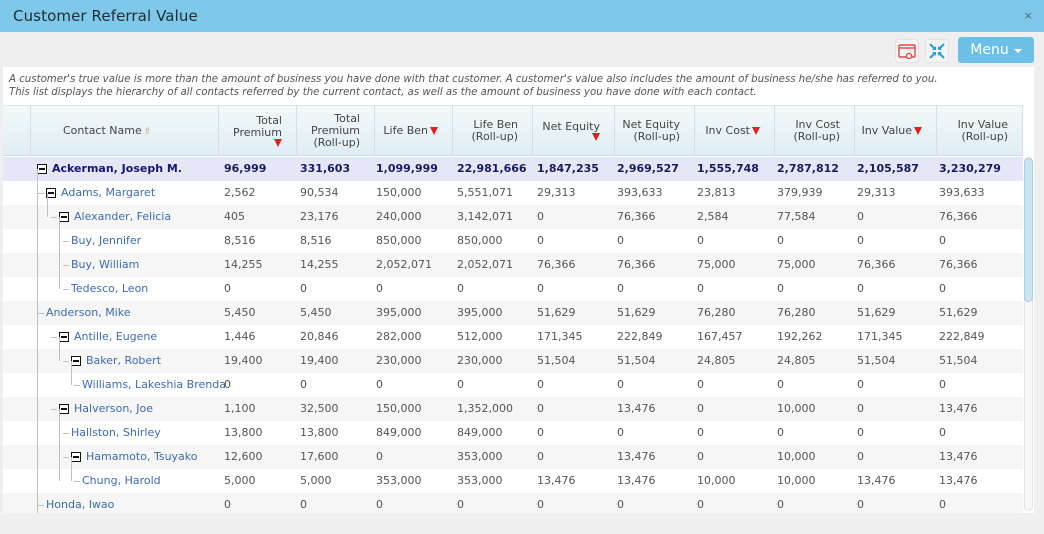  I want to click on column-label: Premium, so click(257, 132).